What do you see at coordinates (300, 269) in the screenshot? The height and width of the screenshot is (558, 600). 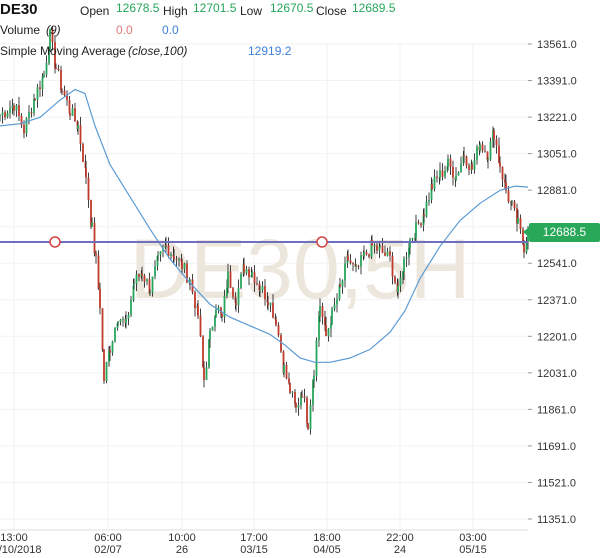 I see `watermark-text: DE30,5H` at bounding box center [300, 269].